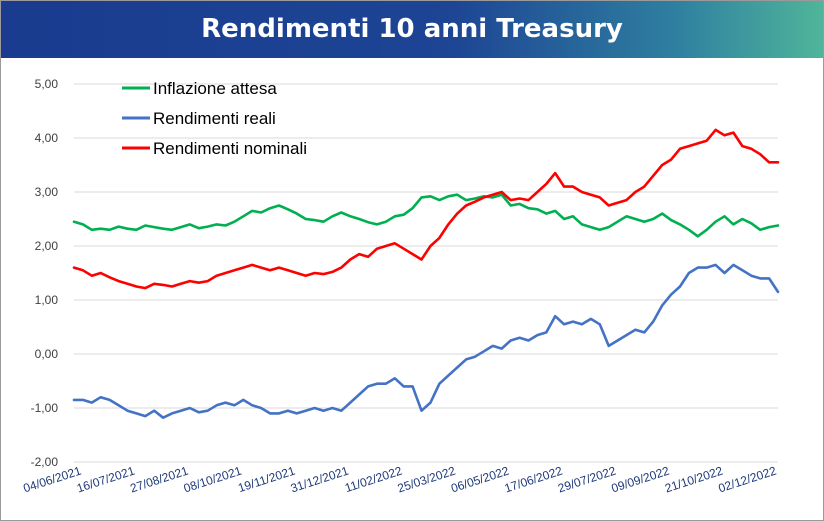  What do you see at coordinates (373, 479) in the screenshot?
I see `x-tick-label: 11/02/2022` at bounding box center [373, 479].